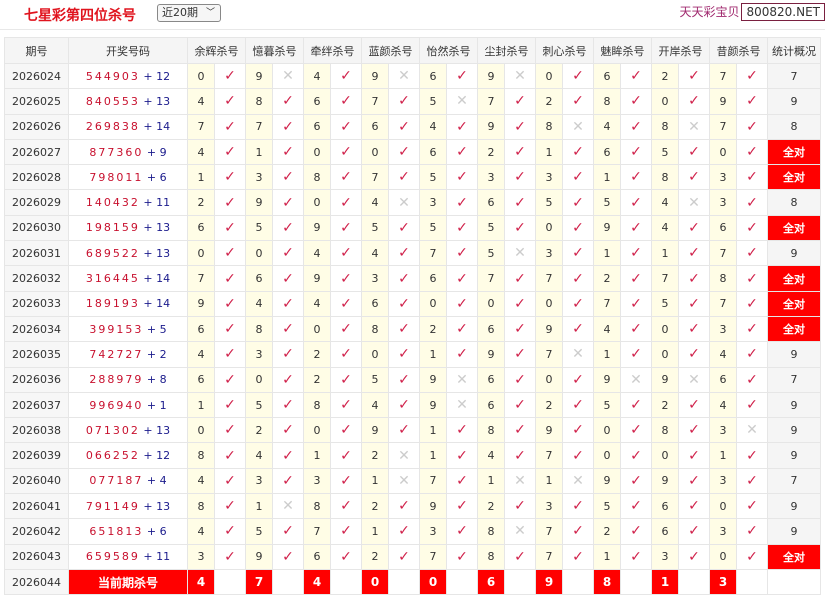 This screenshot has height=603, width=825. Describe the element at coordinates (128, 481) in the screenshot. I see `draw-cell: 077187 + 4` at that location.